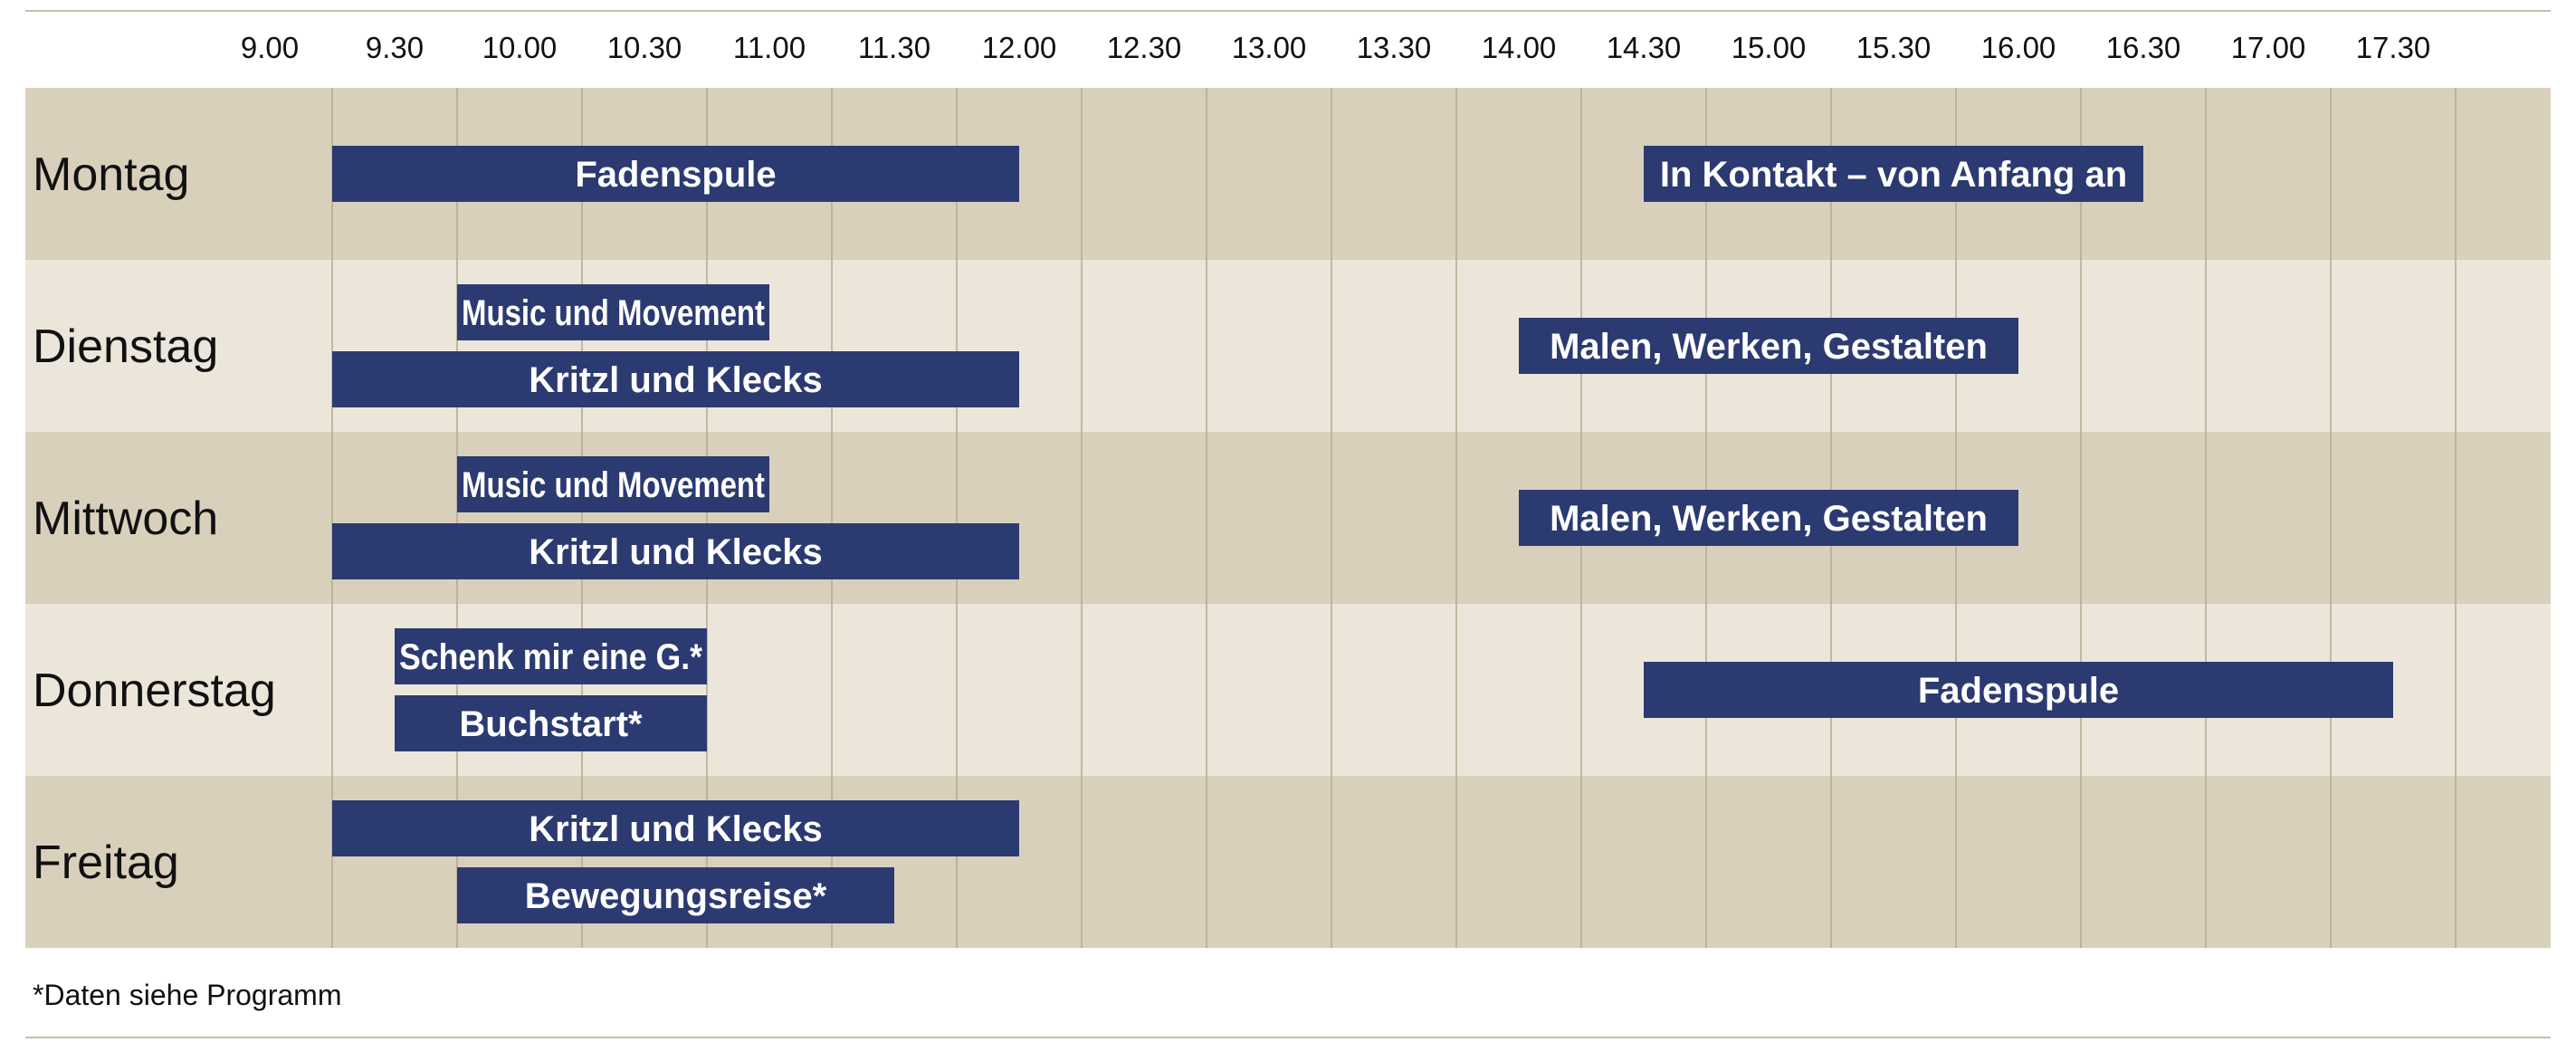 This screenshot has width=2576, height=1052. I want to click on footnote: *Daten siehe Programm, so click(187, 995).